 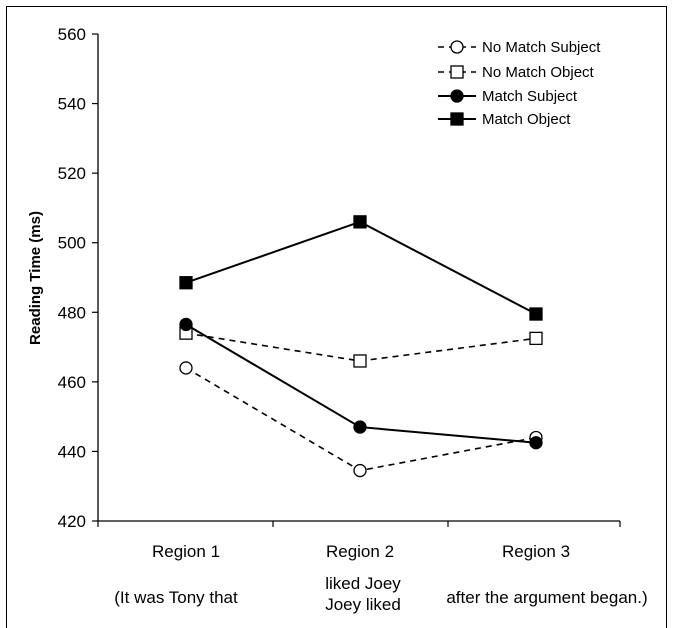 I want to click on y-tick-label: 420, so click(x=72, y=521).